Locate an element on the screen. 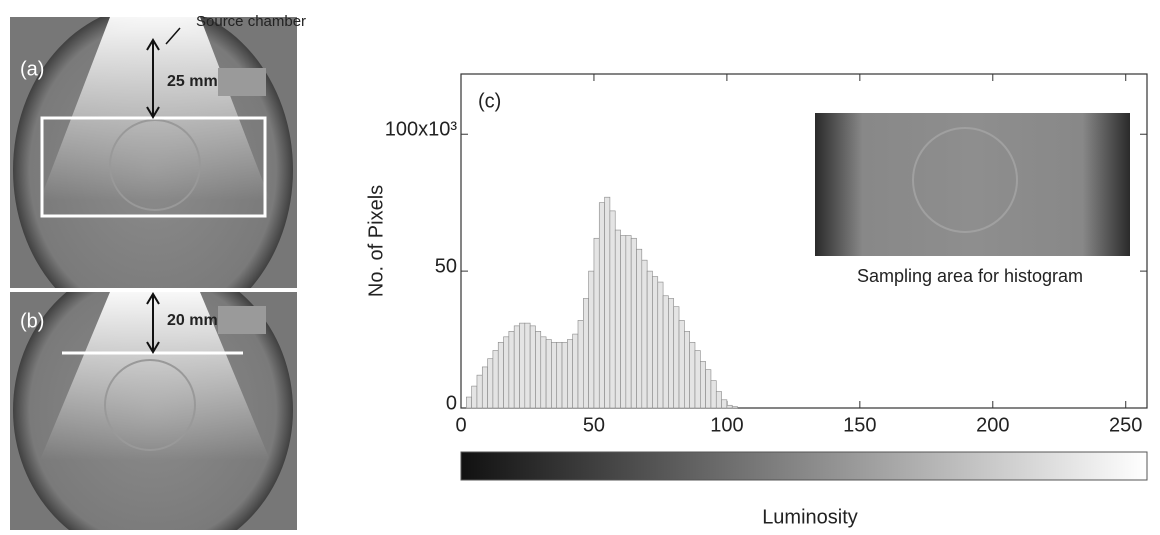 The height and width of the screenshot is (535, 1160). colorbar is located at coordinates (804, 466).